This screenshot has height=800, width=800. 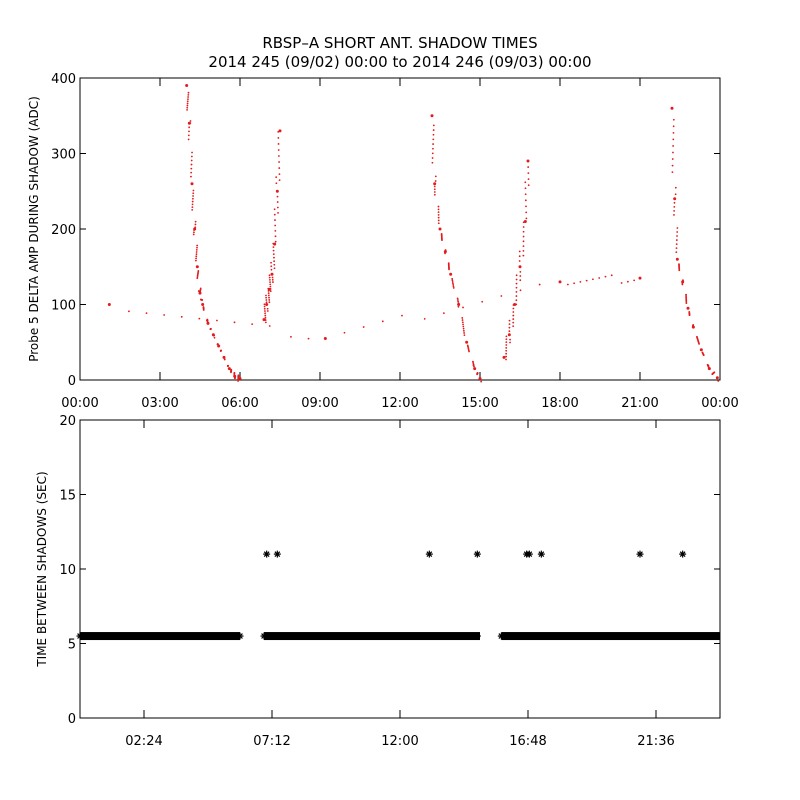 I want to click on time-between-shadows-y-tick-label: 5, so click(x=72, y=645).